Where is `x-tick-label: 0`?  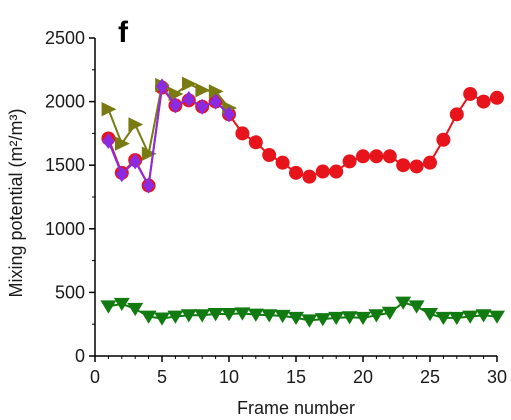 x-tick-label: 0 is located at coordinates (95, 377).